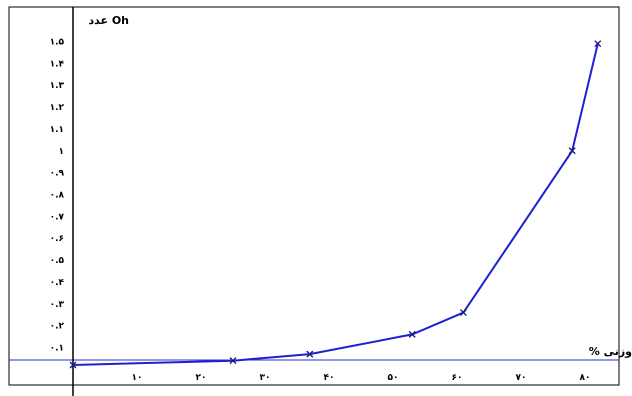 The height and width of the screenshot is (396, 632). Describe the element at coordinates (361, 378) in the screenshot. I see `x-ticks: ۱۰ ۲۰ ۳۰ ۴۰ ۵۰ ۶۰ ۷۰ ۸۰` at that location.